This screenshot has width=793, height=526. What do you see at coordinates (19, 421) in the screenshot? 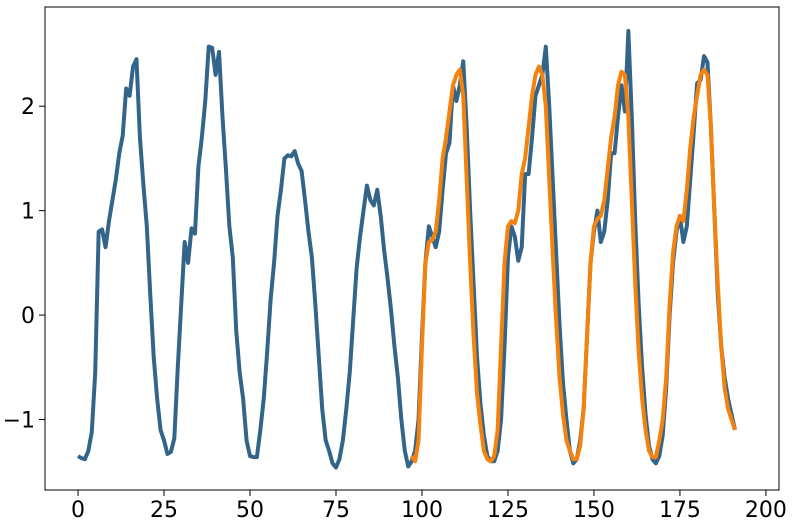
I see `y-tick-label: −1` at bounding box center [19, 421].